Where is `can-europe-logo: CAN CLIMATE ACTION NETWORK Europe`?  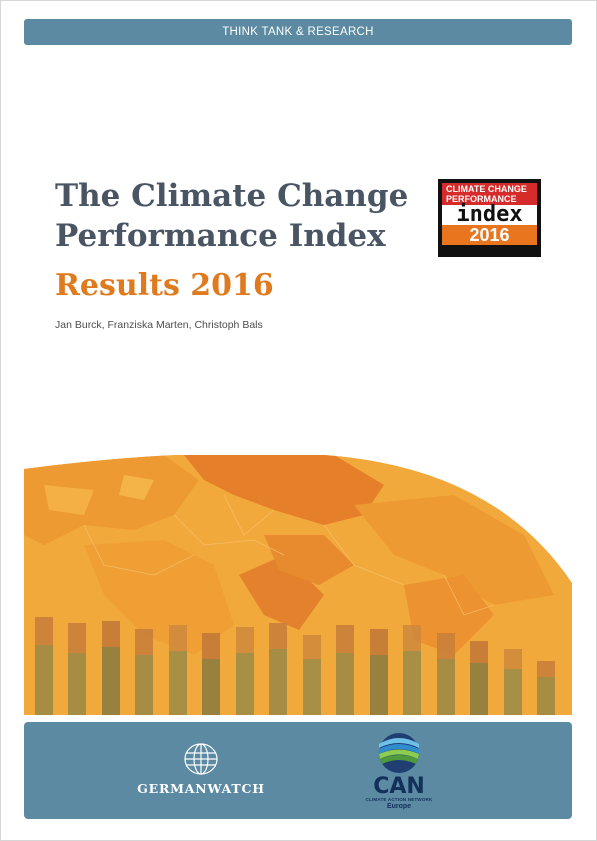
can-europe-logo: CAN CLIMATE ACTION NETWORK Europe is located at coordinates (399, 772).